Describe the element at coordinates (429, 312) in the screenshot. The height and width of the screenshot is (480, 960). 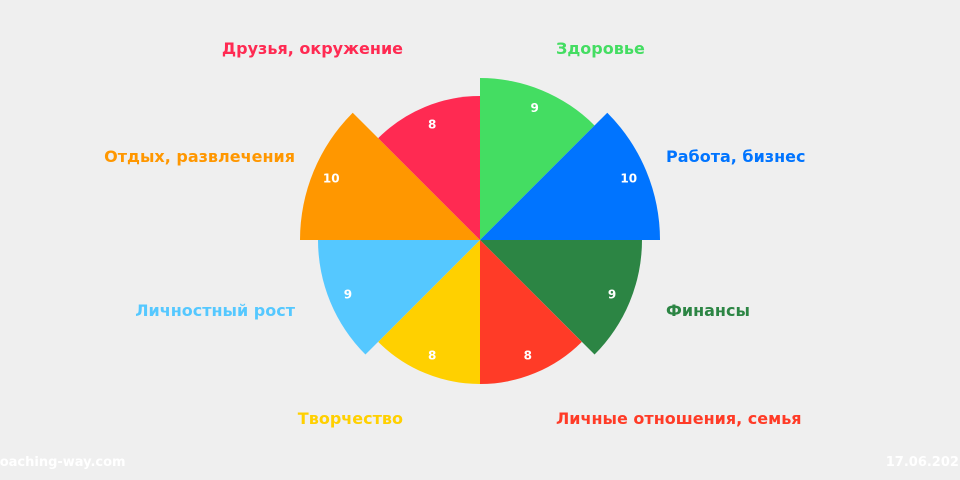
I see `wheel-sector-creativity` at that location.